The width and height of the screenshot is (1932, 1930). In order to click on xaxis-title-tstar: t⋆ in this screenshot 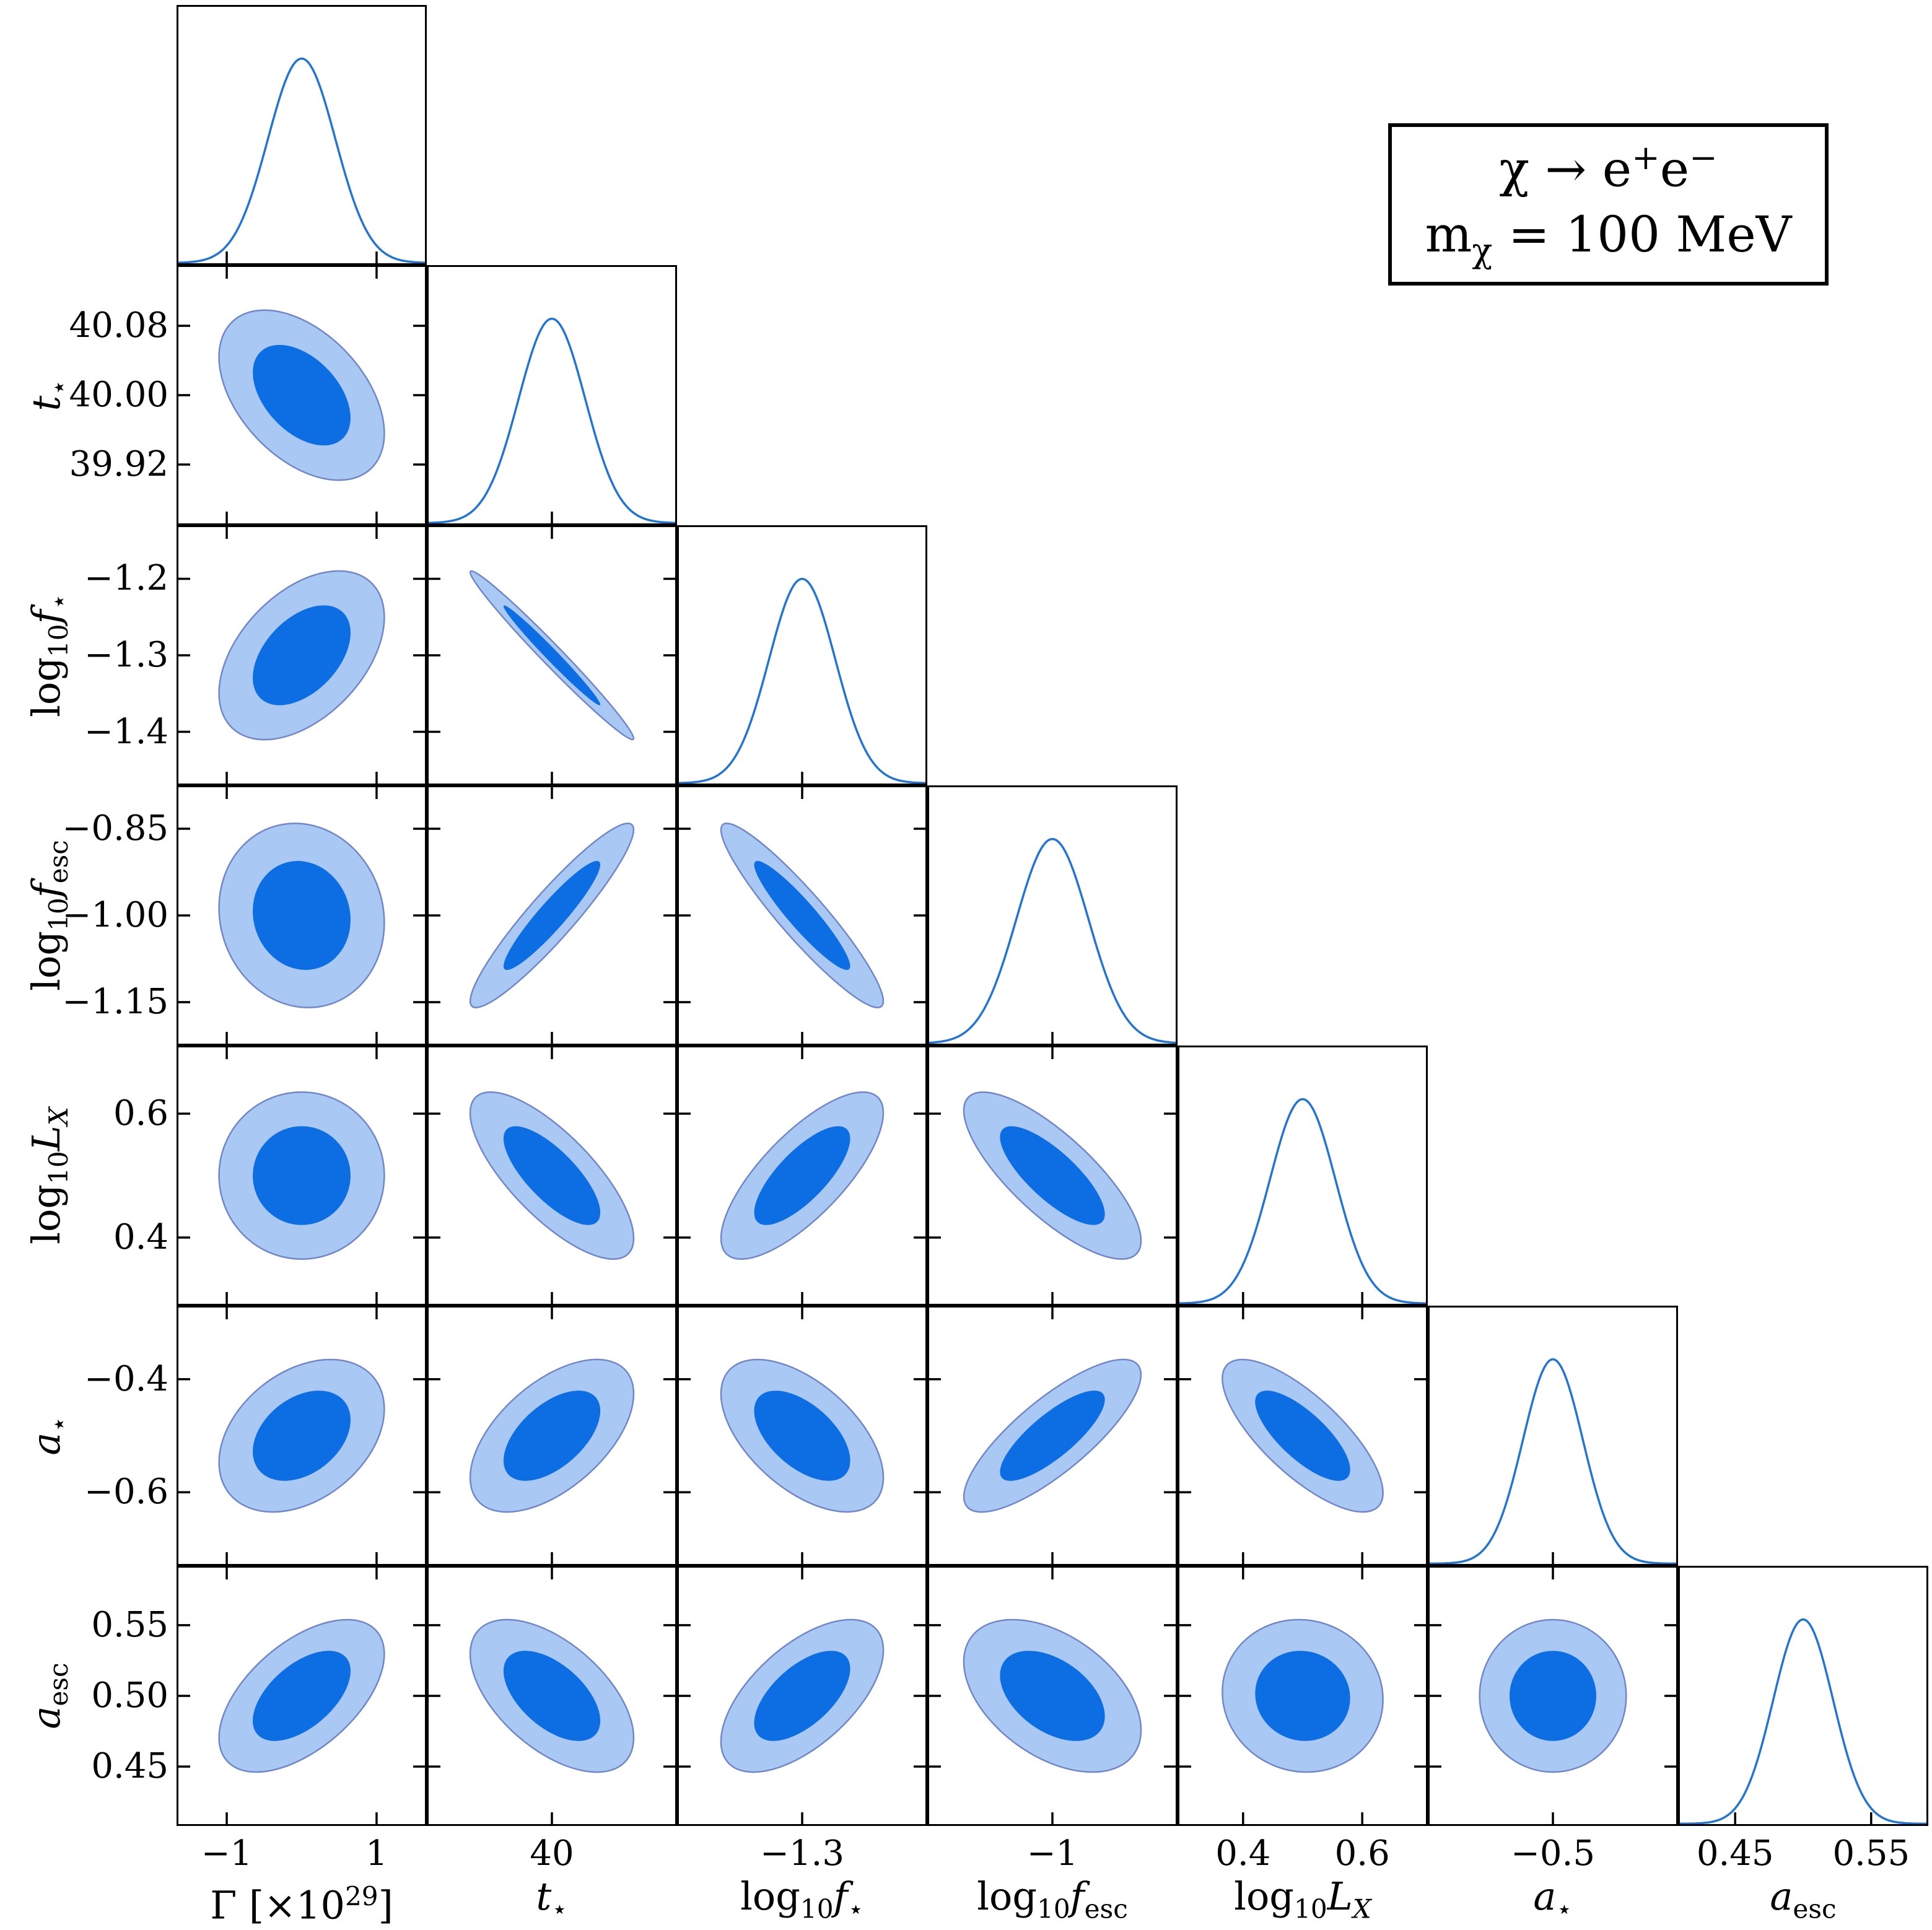, I will do `click(552, 1899)`.